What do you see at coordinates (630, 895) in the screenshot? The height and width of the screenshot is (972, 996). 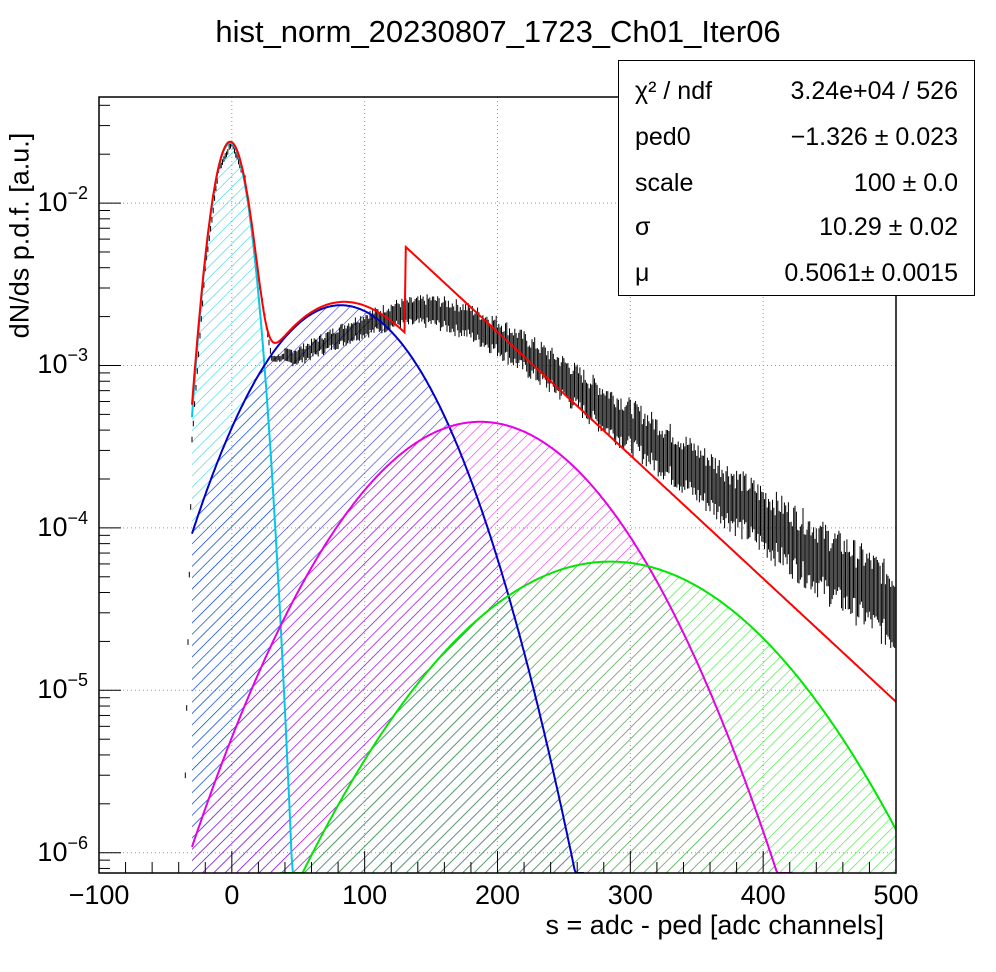 I see `x-tick-label: 300` at bounding box center [630, 895].